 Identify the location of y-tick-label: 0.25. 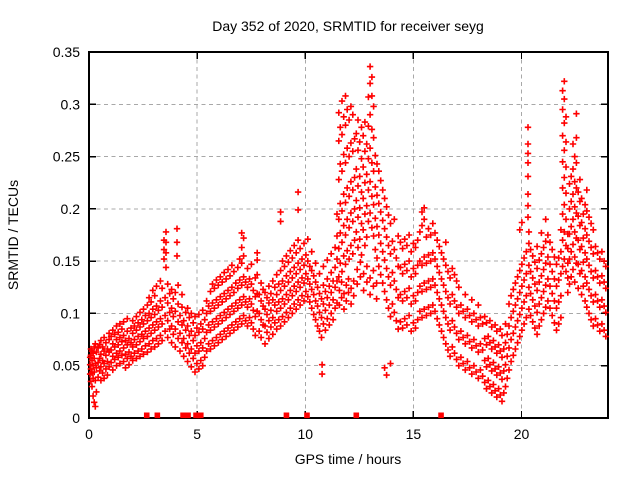
(66, 157).